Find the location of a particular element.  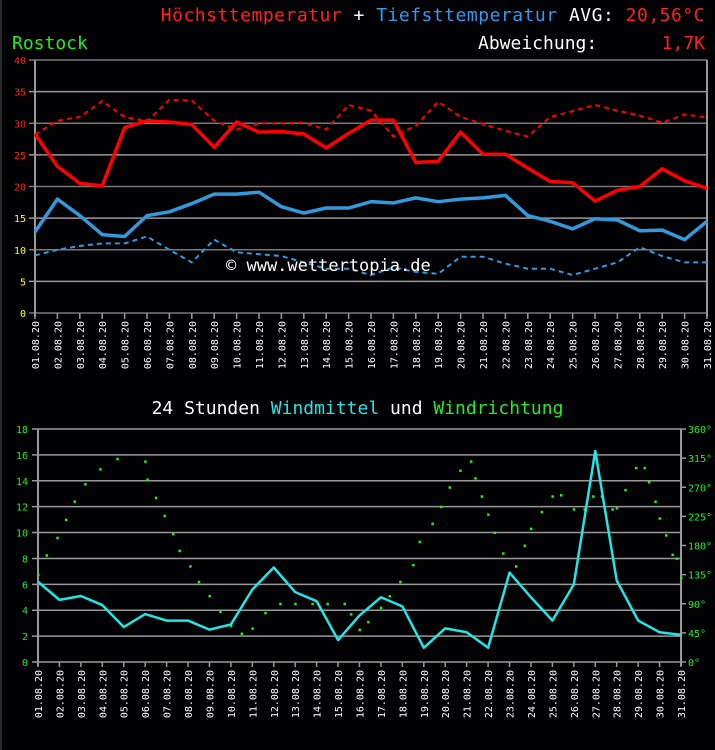

x-tick-label: 30.08.20 is located at coordinates (686, 345).